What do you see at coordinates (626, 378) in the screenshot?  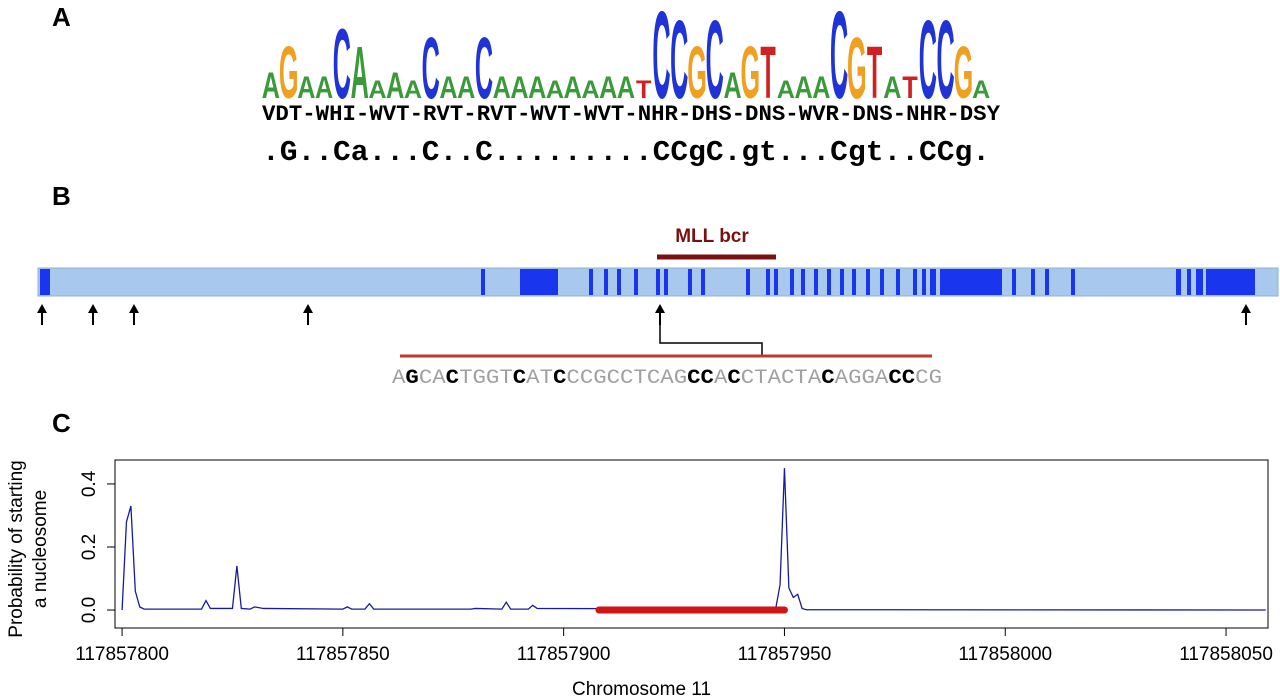 I see `sequence-part: CCGCCTCAG` at bounding box center [626, 378].